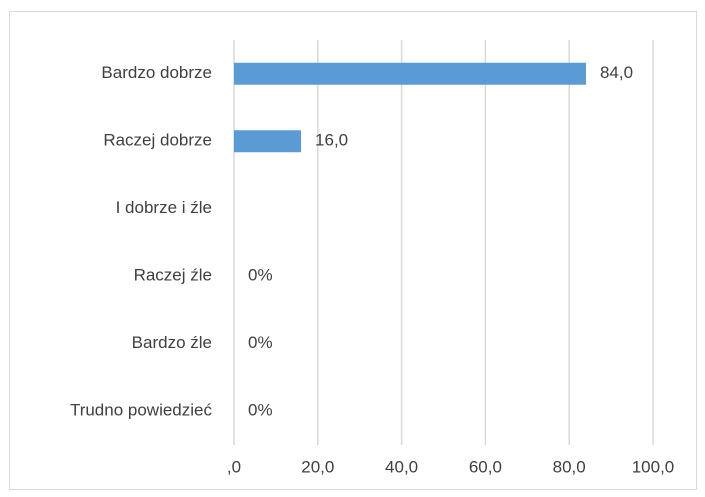 Image resolution: width=705 pixels, height=497 pixels. Describe the element at coordinates (653, 466) in the screenshot. I see `x-tick-label: 100,0` at that location.